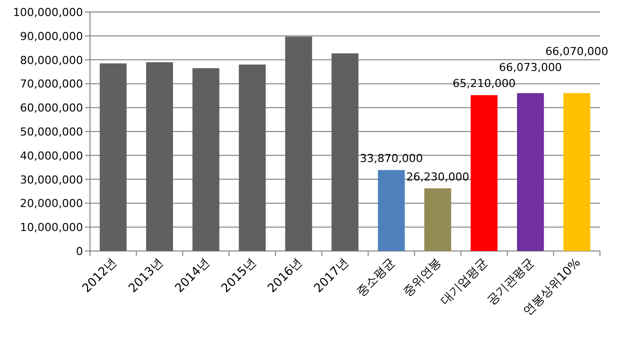 This screenshot has width=633, height=342. What do you see at coordinates (484, 83) in the screenshot?
I see `data-label: 65,210,000` at bounding box center [484, 83].